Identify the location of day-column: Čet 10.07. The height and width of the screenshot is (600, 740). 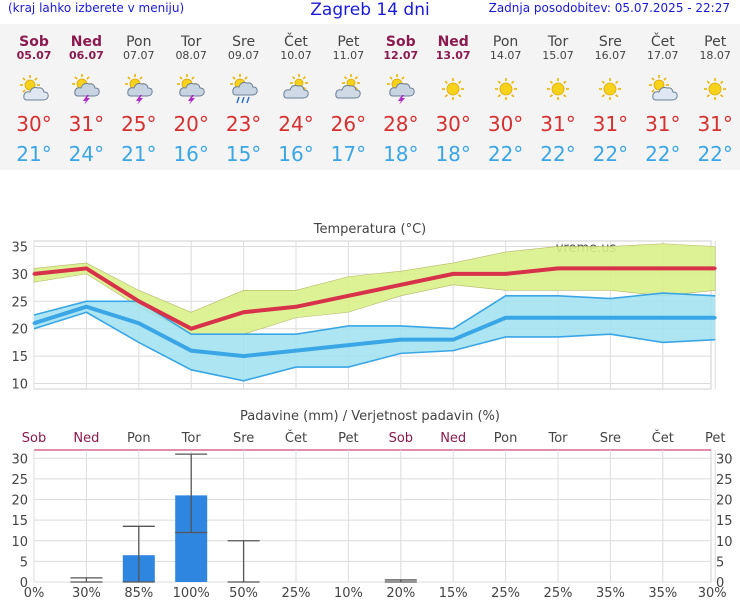
(296, 48).